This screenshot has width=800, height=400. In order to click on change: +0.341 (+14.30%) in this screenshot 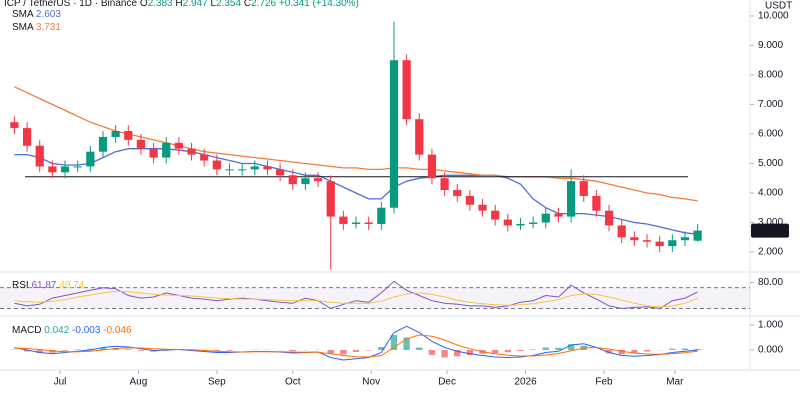, I will do `click(319, 4)`.